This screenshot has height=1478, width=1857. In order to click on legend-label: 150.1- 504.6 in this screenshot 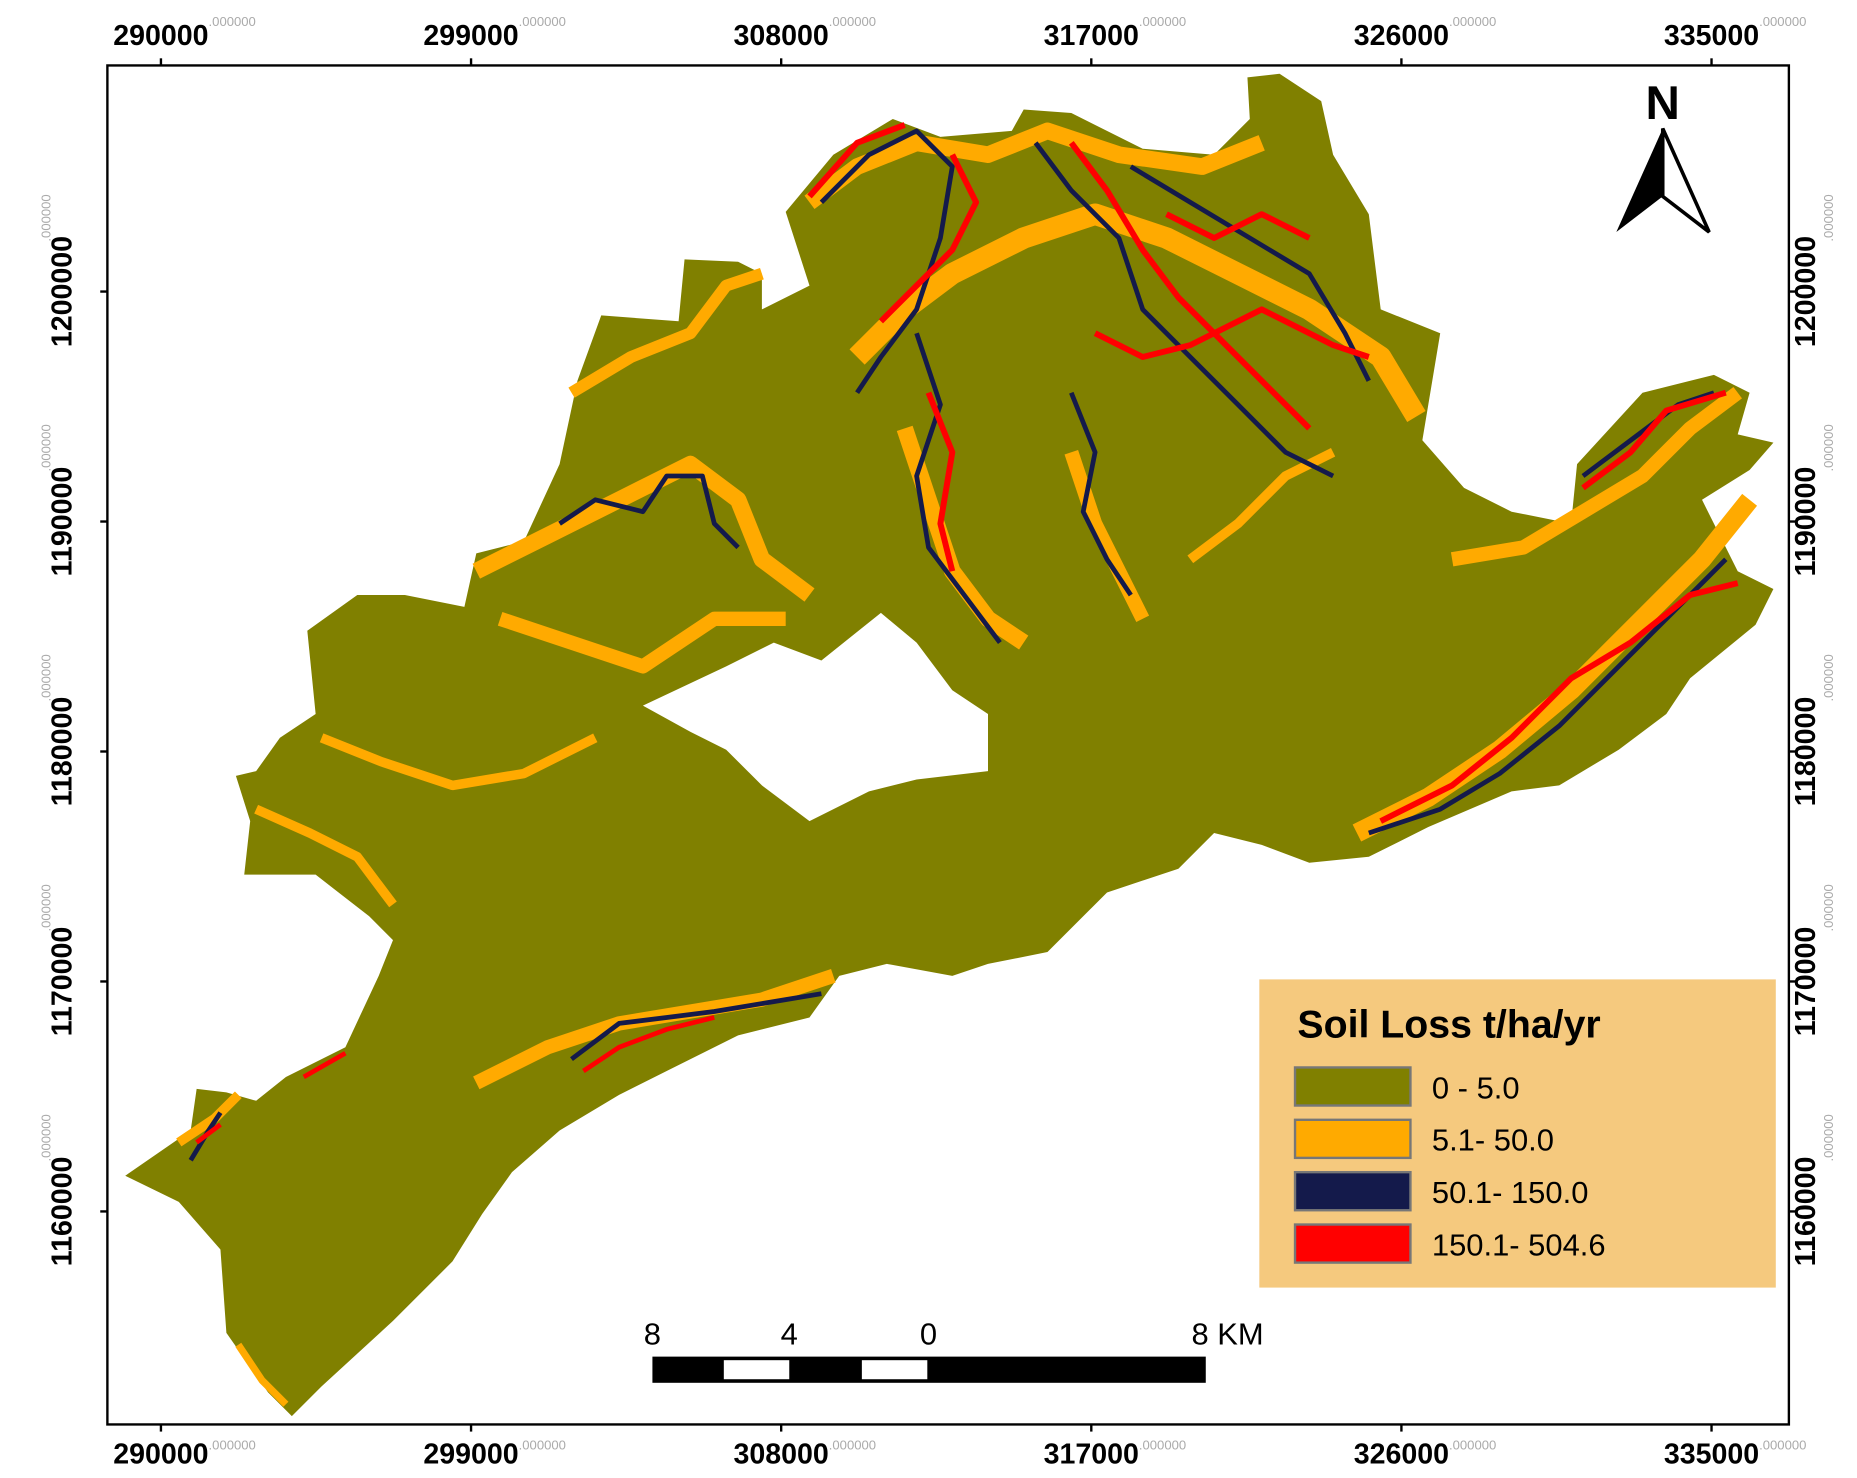, I will do `click(1519, 1244)`.